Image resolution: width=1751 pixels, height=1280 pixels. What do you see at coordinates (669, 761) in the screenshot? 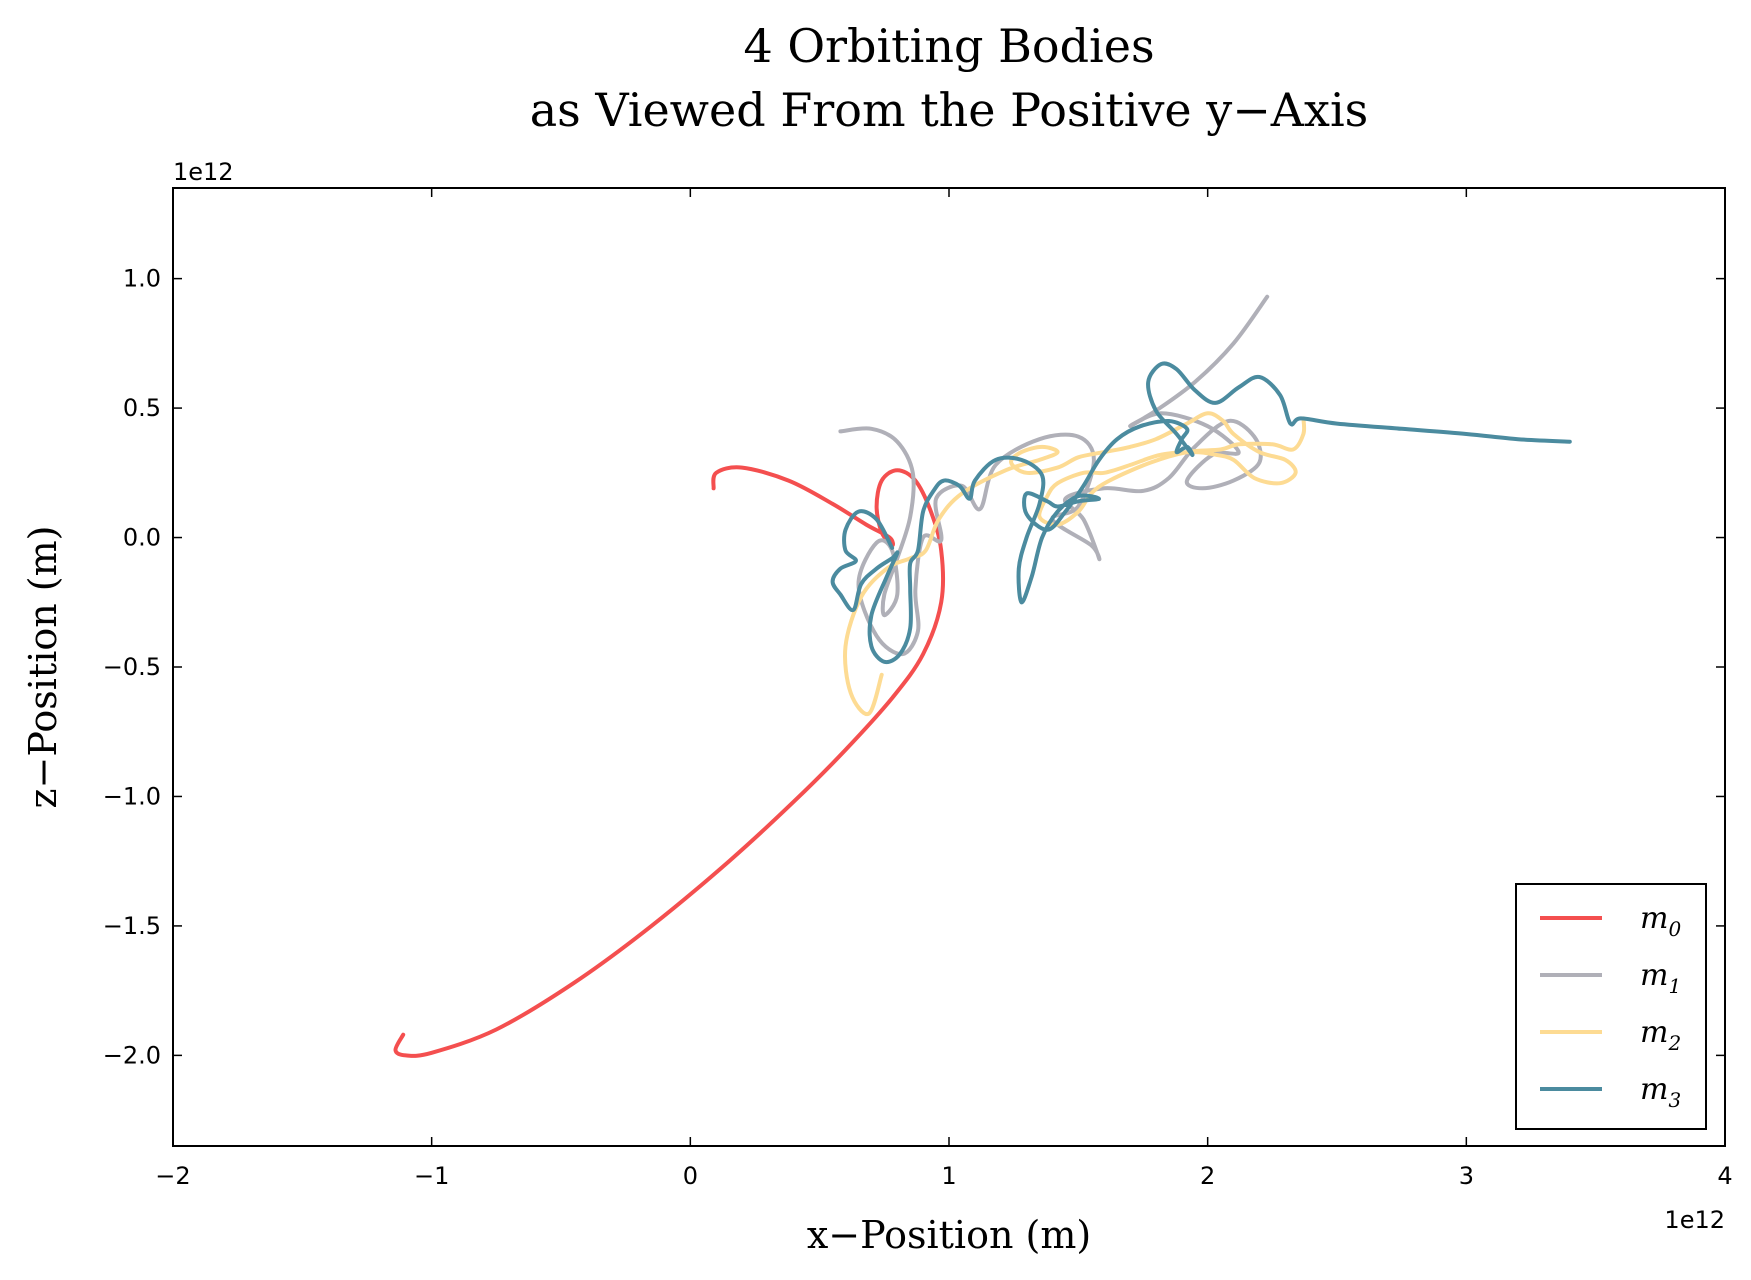
I see `series-line-m0` at bounding box center [669, 761].